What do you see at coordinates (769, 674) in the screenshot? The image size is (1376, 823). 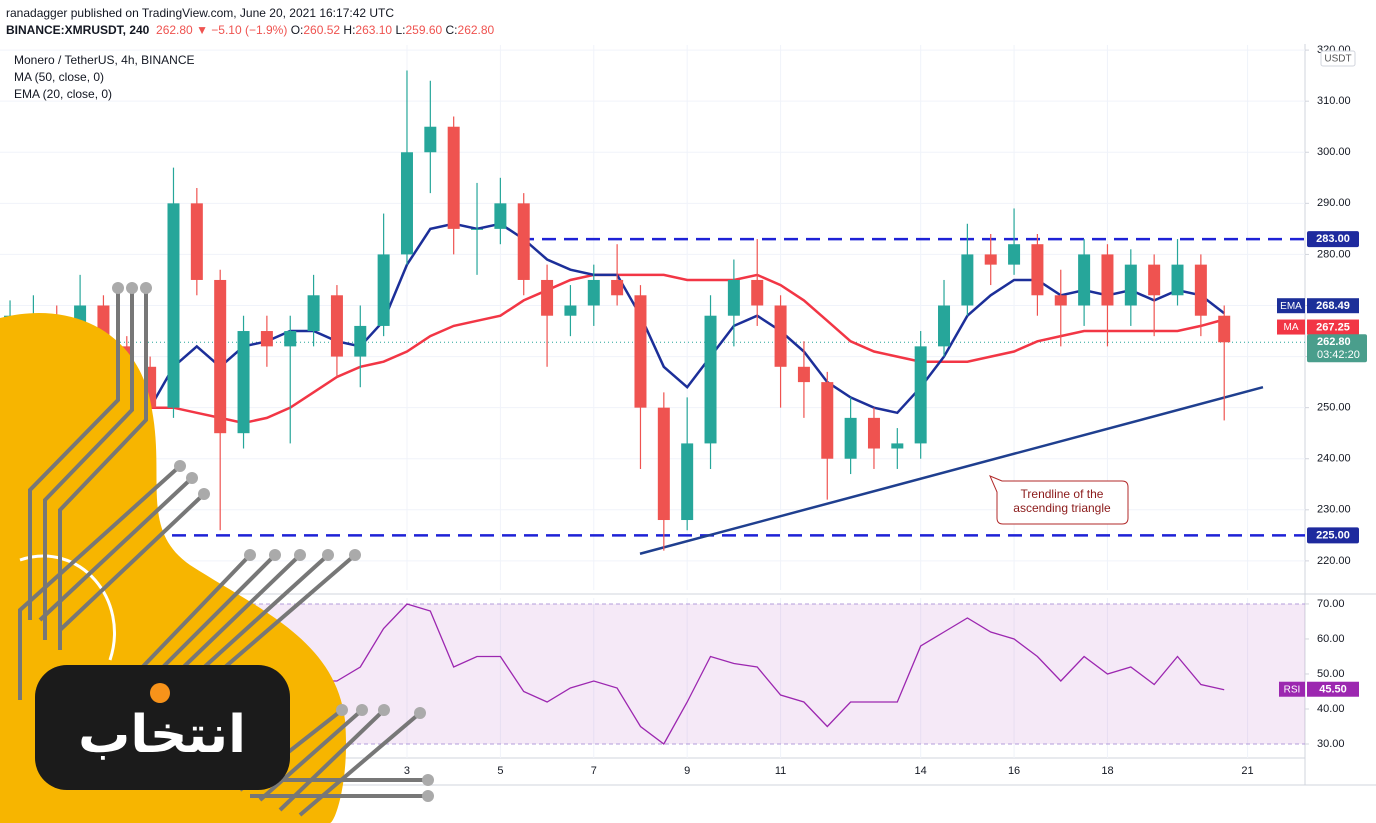 I see `rsi-line` at bounding box center [769, 674].